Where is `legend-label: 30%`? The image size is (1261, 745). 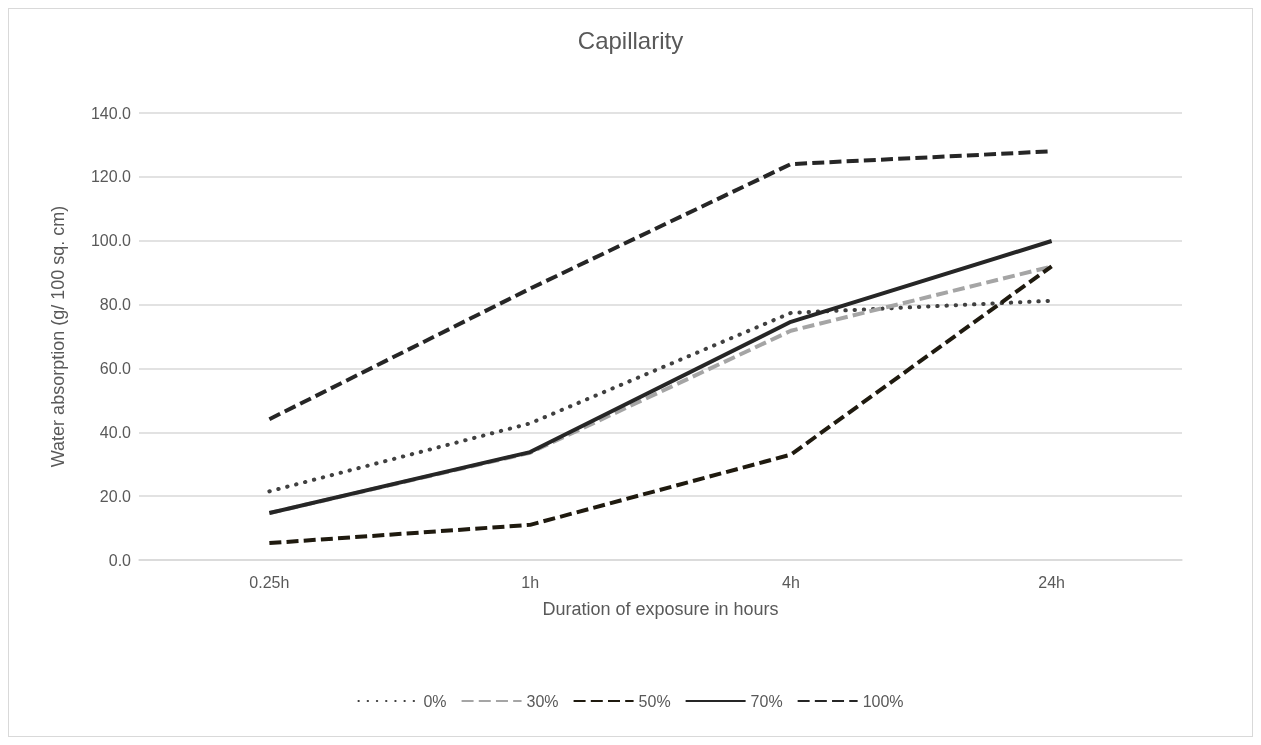 legend-label: 30% is located at coordinates (542, 701).